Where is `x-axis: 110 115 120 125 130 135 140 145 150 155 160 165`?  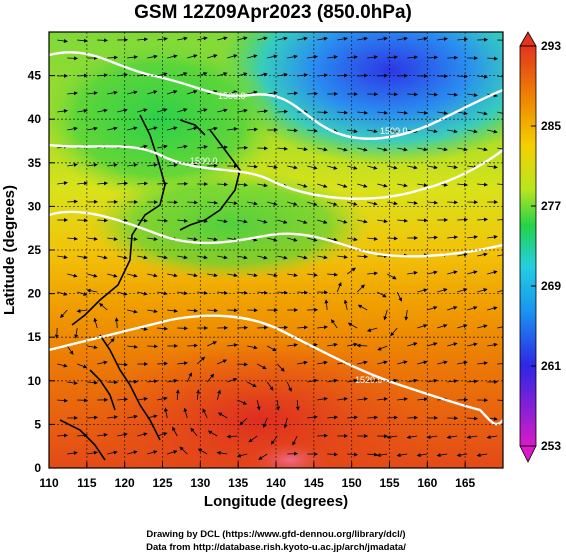
x-axis: 110 115 120 125 130 135 140 145 150 155 160 165 is located at coordinates (257, 476).